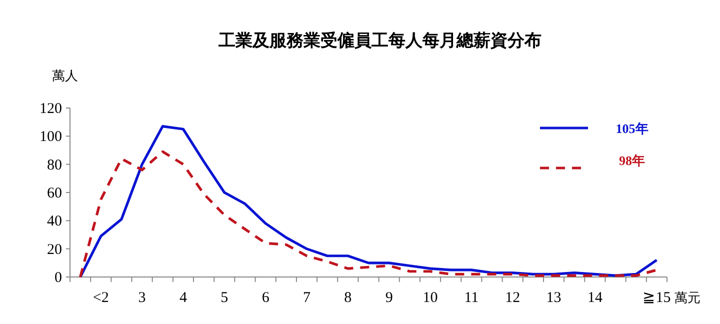 The image size is (720, 324). What do you see at coordinates (183, 298) in the screenshot?
I see `x-tick-label: 4` at bounding box center [183, 298].